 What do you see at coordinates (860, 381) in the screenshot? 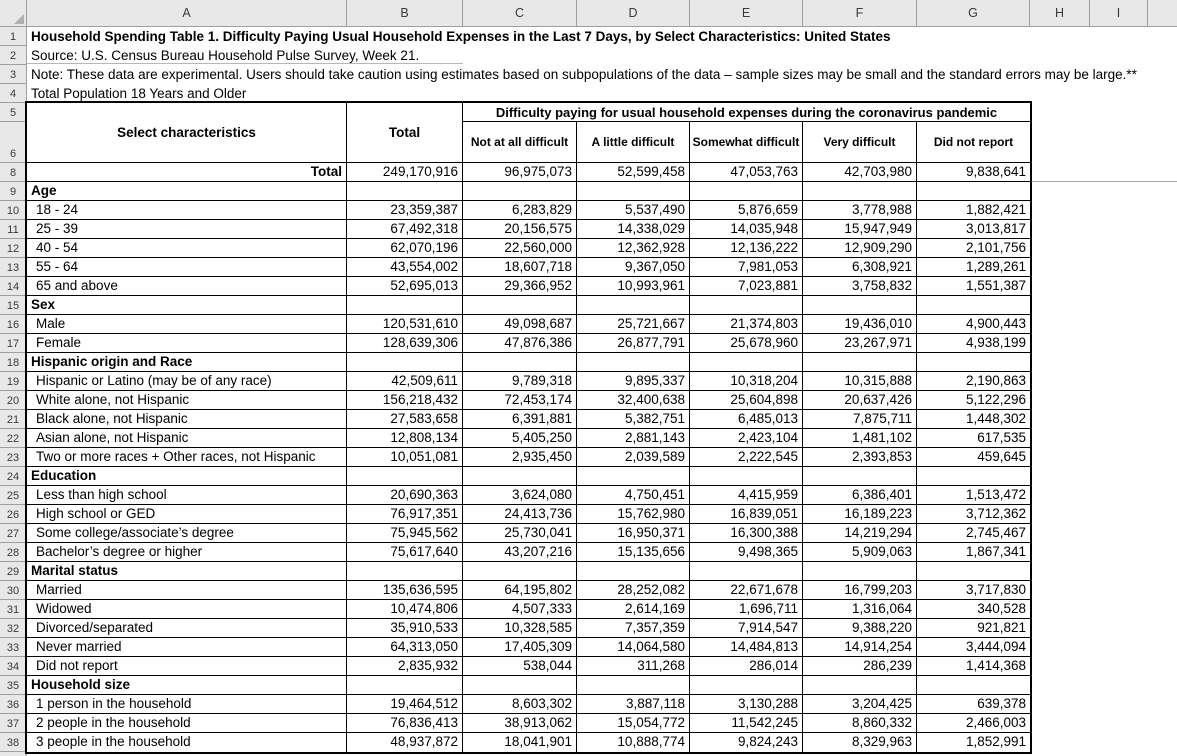
I see `value-cell: 10,315,888` at bounding box center [860, 381].